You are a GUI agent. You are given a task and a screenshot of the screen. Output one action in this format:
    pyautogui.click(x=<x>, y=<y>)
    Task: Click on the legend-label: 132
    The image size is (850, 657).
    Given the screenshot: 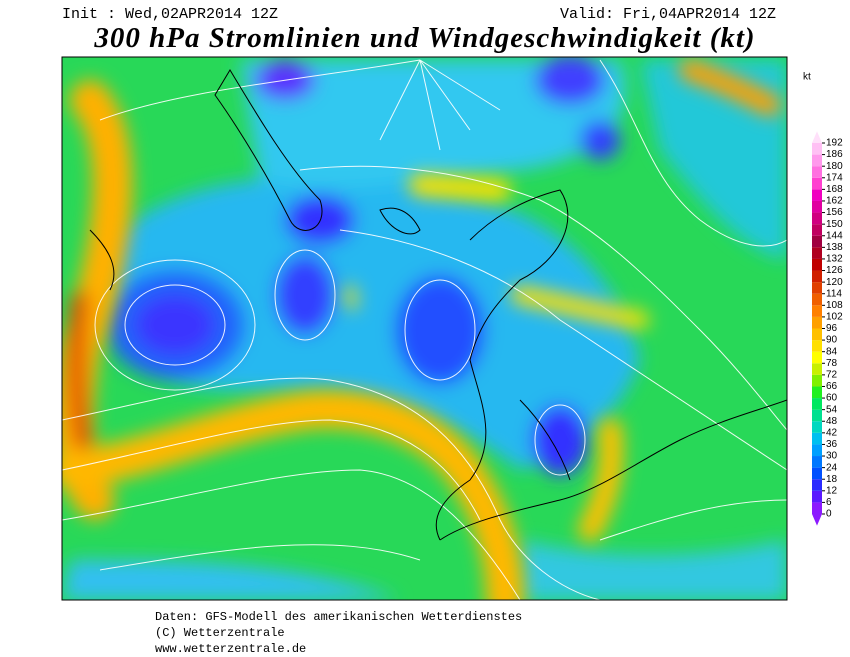 What is the action you would take?
    pyautogui.click(x=834, y=259)
    